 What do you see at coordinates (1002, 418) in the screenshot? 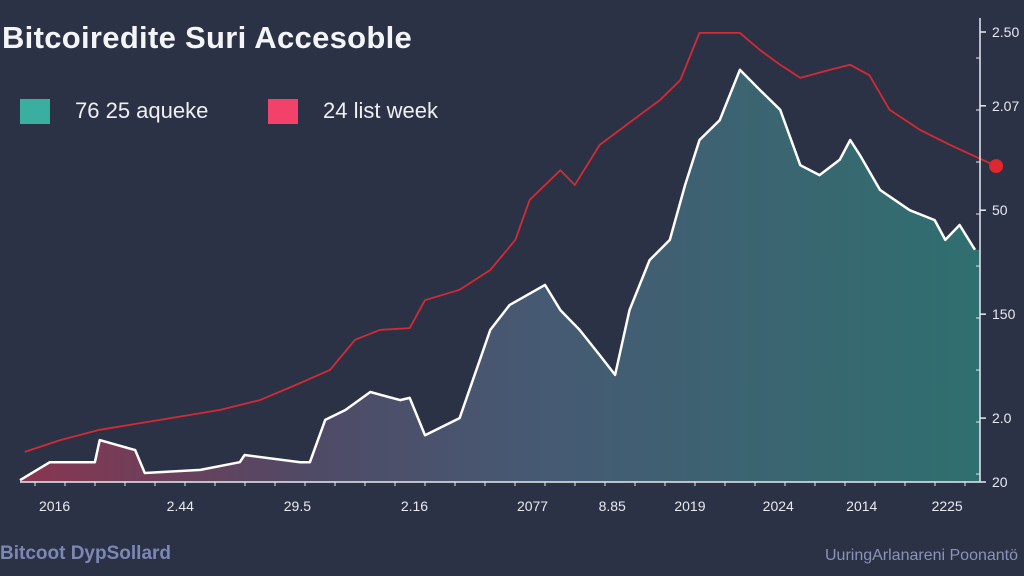
I see `y-tick-label: 2.0` at bounding box center [1002, 418].